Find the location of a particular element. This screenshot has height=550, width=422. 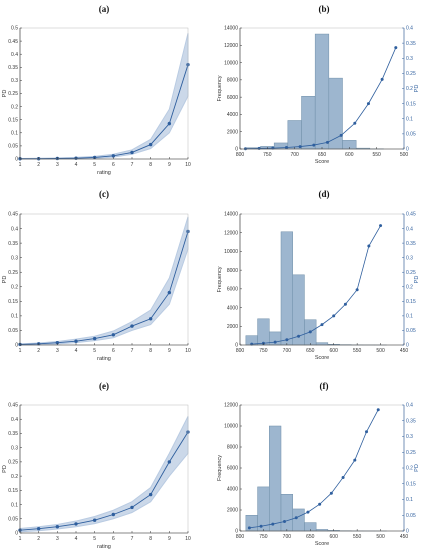

x-tick-label: 700 is located at coordinates (287, 537).